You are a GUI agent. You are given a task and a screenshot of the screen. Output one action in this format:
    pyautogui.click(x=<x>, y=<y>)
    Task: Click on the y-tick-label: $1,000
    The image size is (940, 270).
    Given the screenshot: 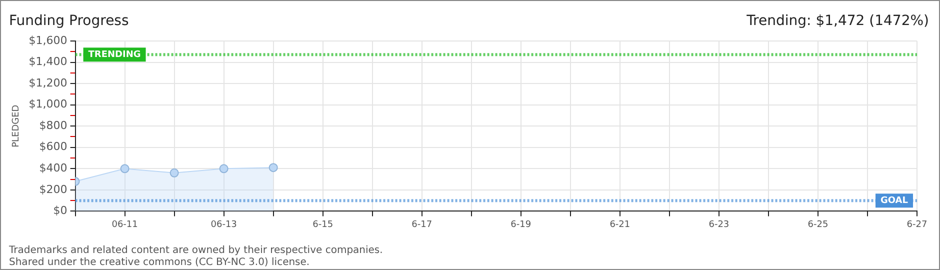 What is the action you would take?
    pyautogui.click(x=48, y=104)
    